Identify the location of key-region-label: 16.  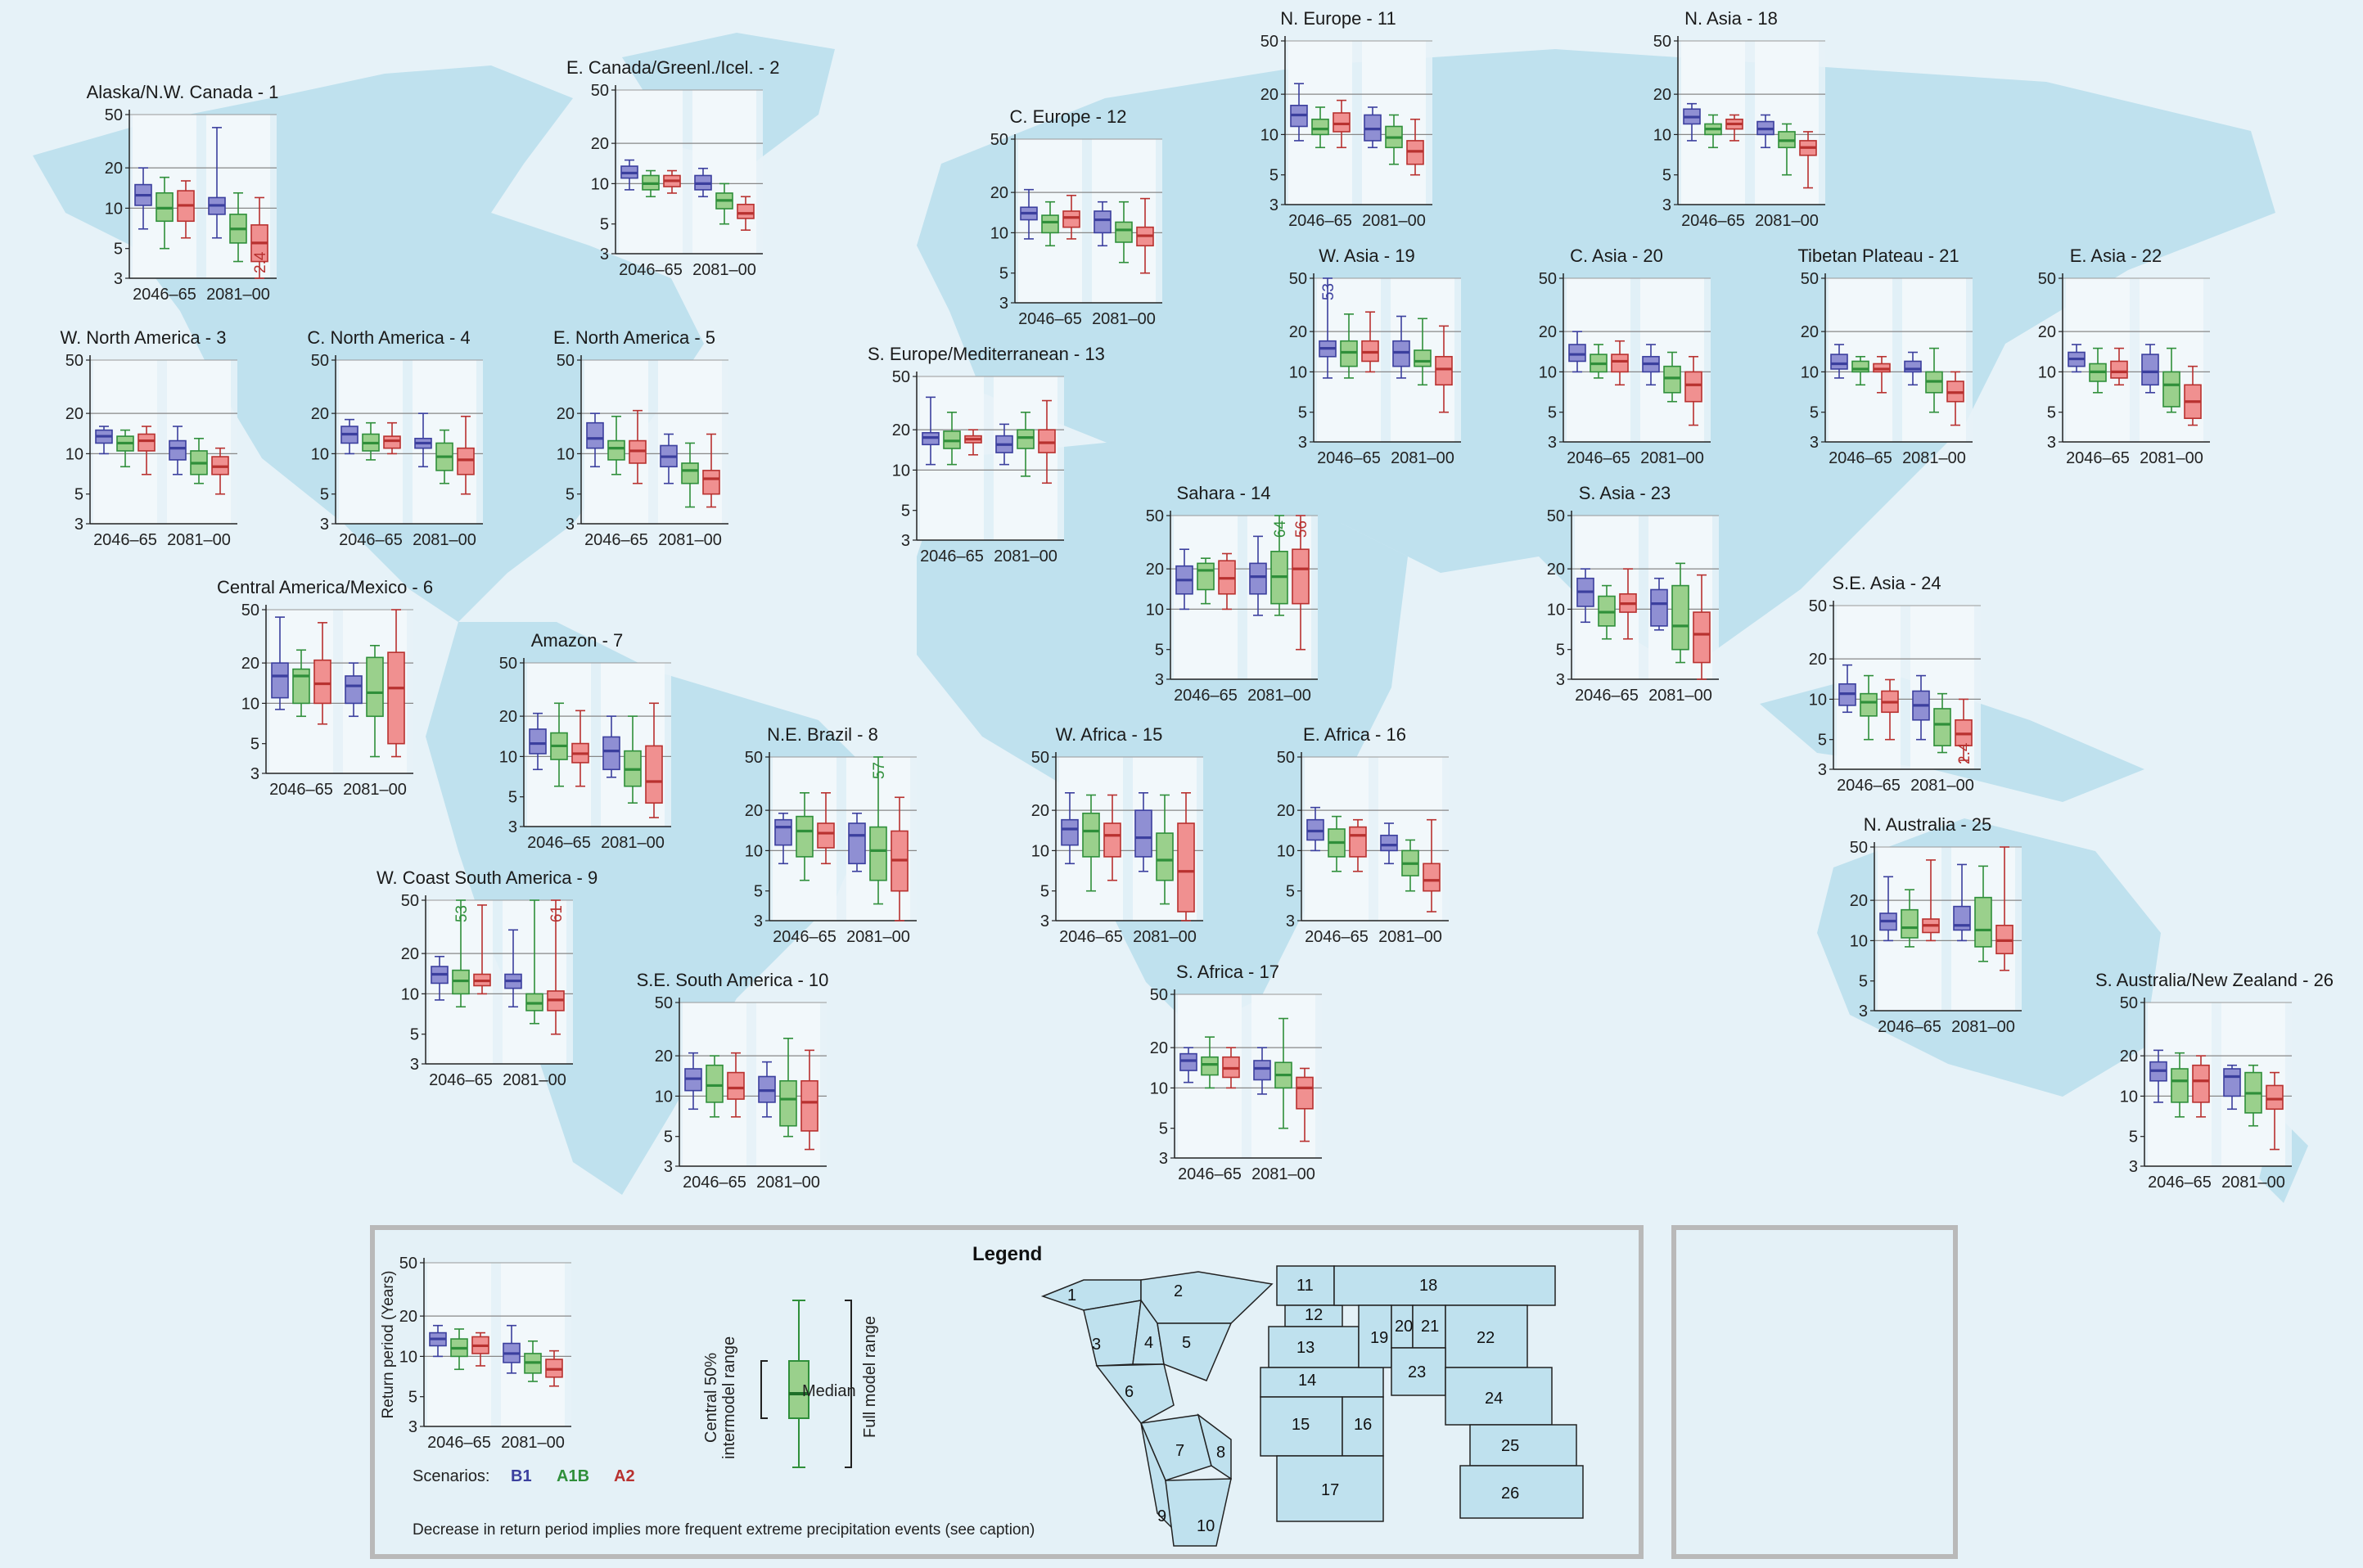
(1363, 1425).